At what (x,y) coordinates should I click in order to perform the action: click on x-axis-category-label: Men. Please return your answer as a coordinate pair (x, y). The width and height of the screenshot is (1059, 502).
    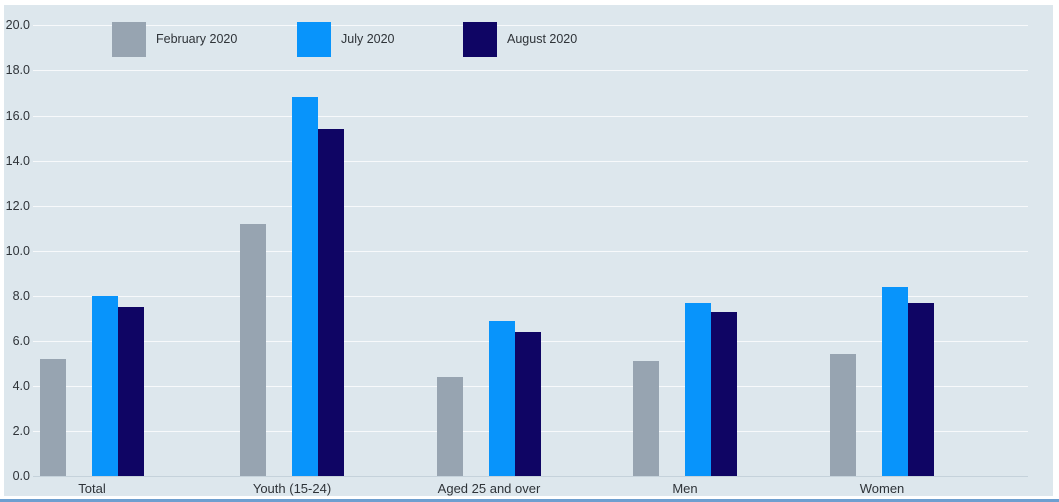
    Looking at the image, I should click on (685, 488).